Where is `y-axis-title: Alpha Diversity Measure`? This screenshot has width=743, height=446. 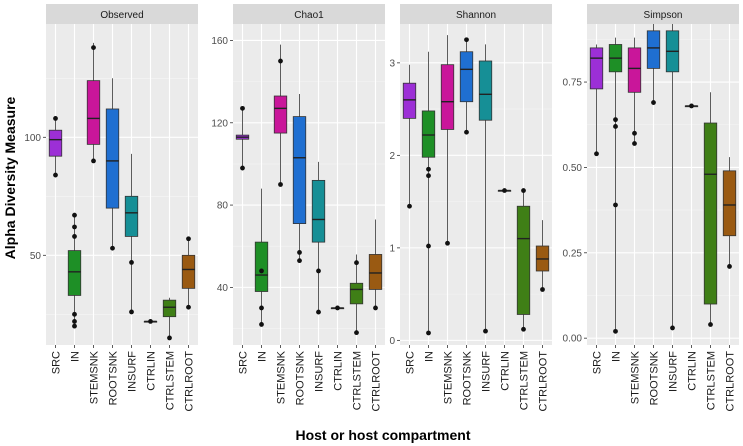 y-axis-title: Alpha Diversity Measure is located at coordinates (10, 177).